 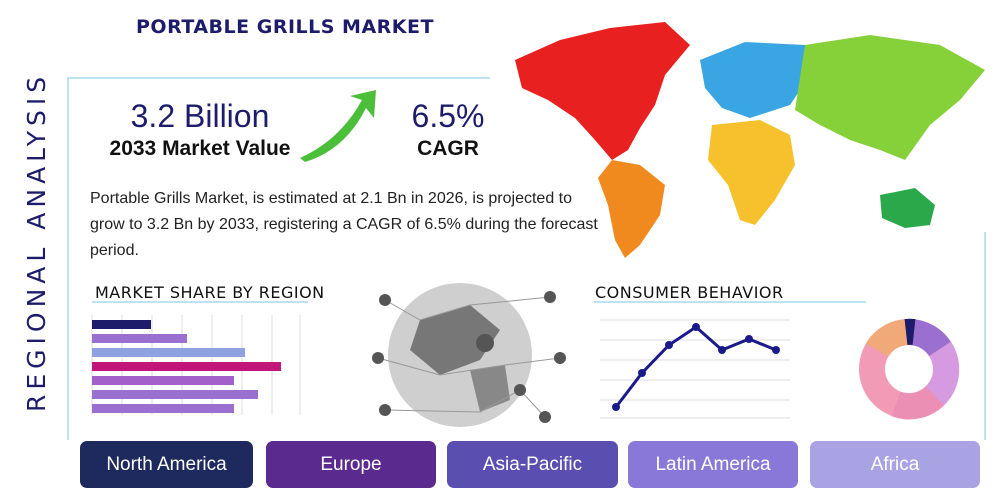 I want to click on section-heading: CONSUMER BEHAVIOR, so click(x=689, y=292).